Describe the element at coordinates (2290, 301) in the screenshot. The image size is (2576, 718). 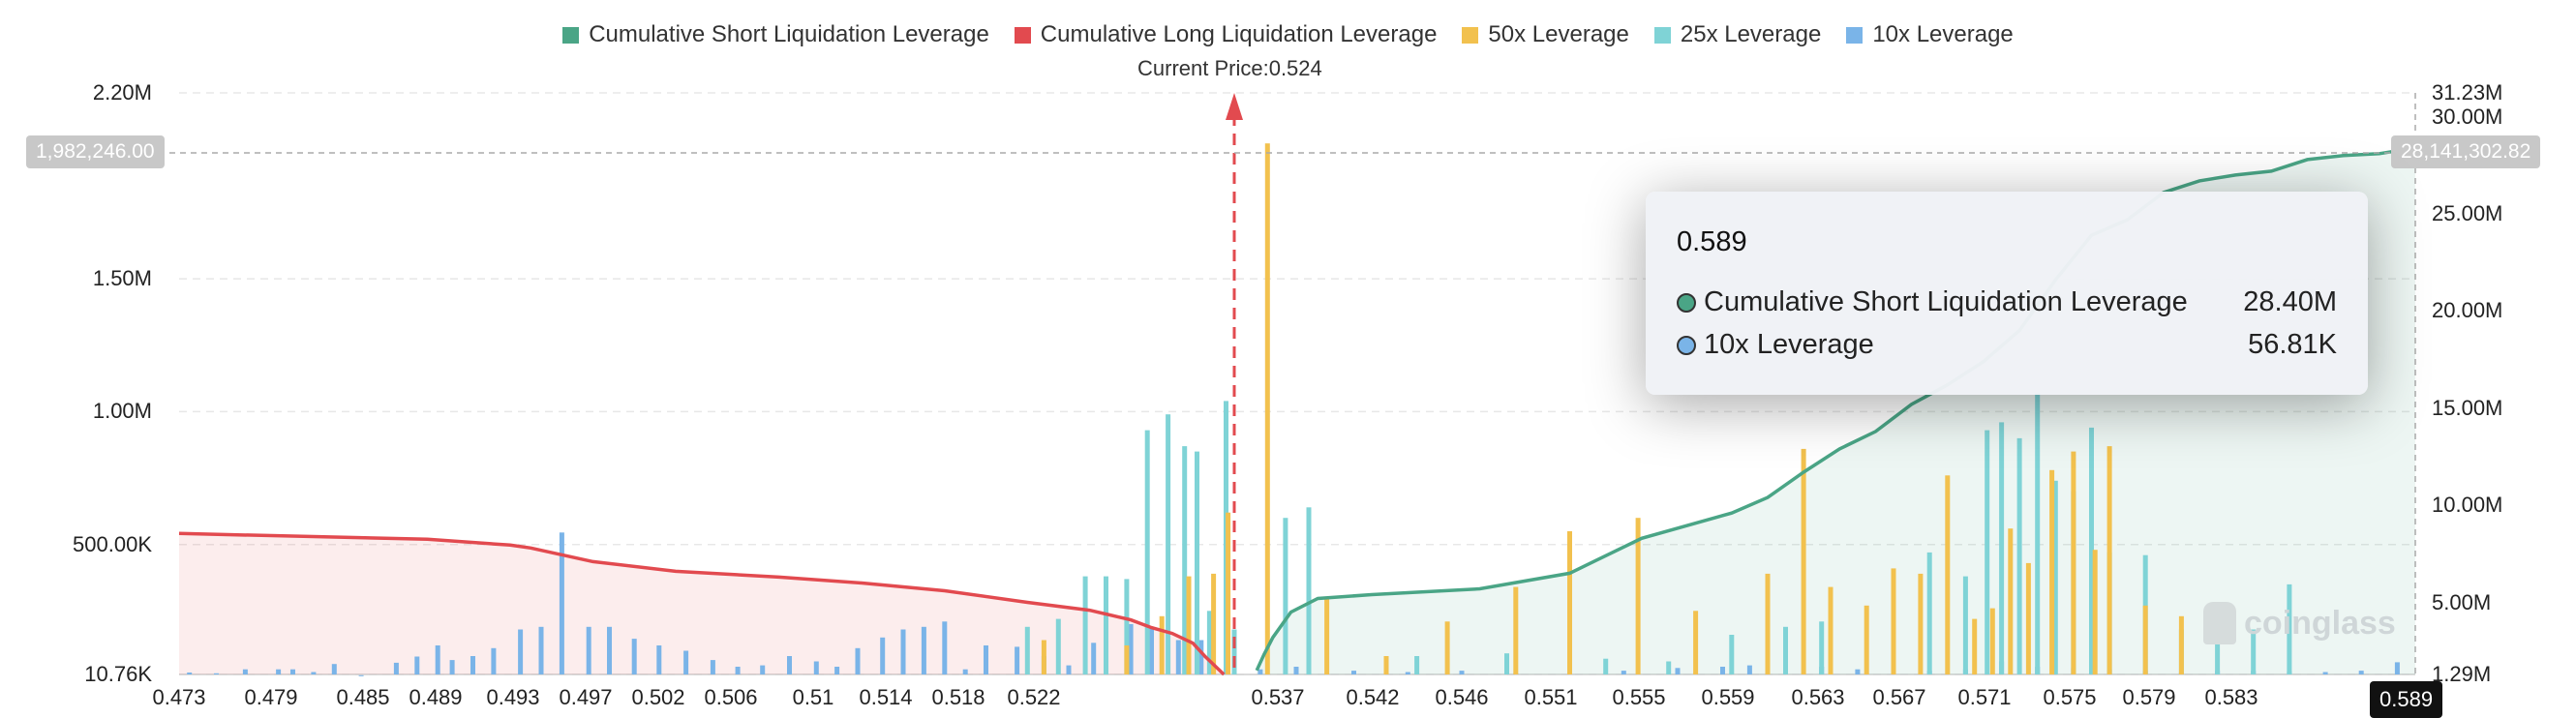
I see `tooltip-row-value: 28.40M` at that location.